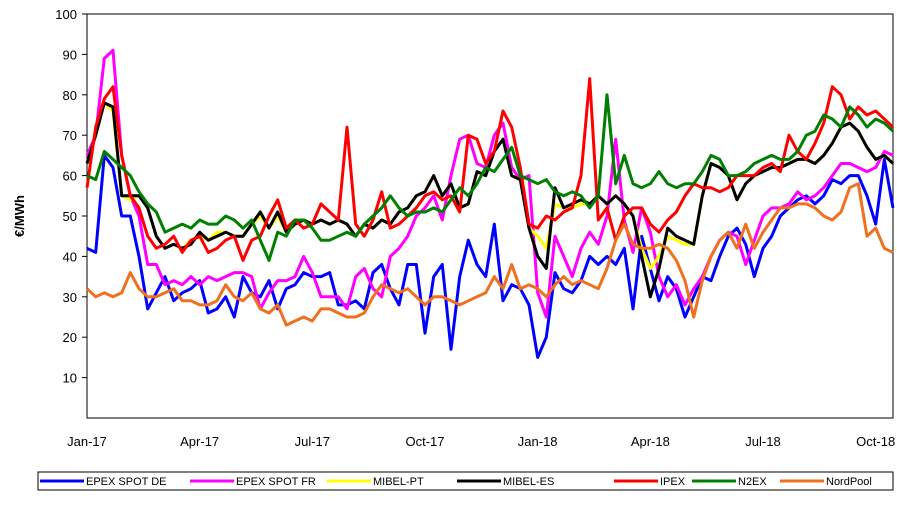  What do you see at coordinates (762, 441) in the screenshot?
I see `x-tick-label: Jul-18` at bounding box center [762, 441].